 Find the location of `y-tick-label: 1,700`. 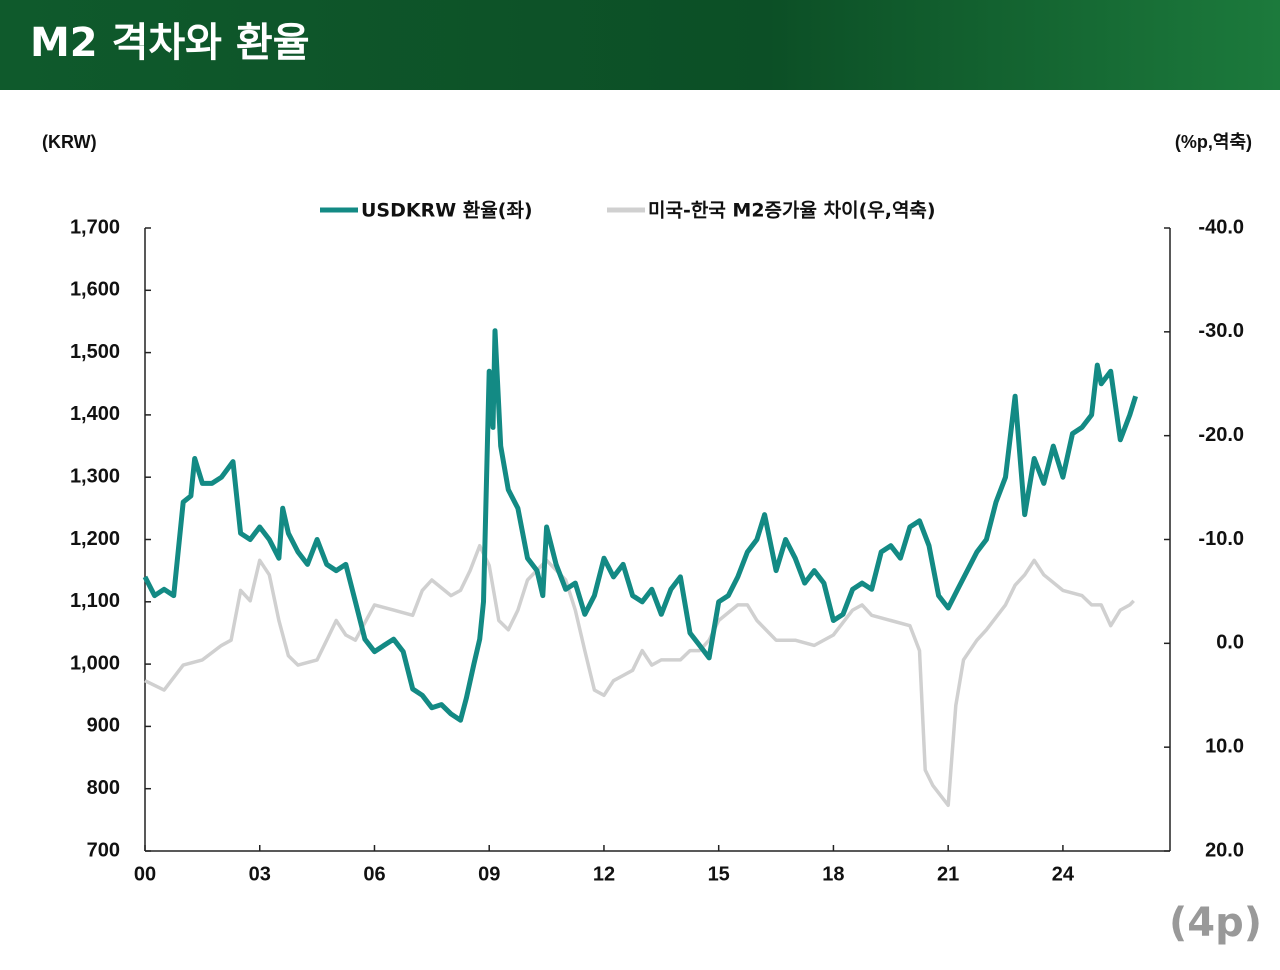

y-tick-label: 1,700 is located at coordinates (95, 227).